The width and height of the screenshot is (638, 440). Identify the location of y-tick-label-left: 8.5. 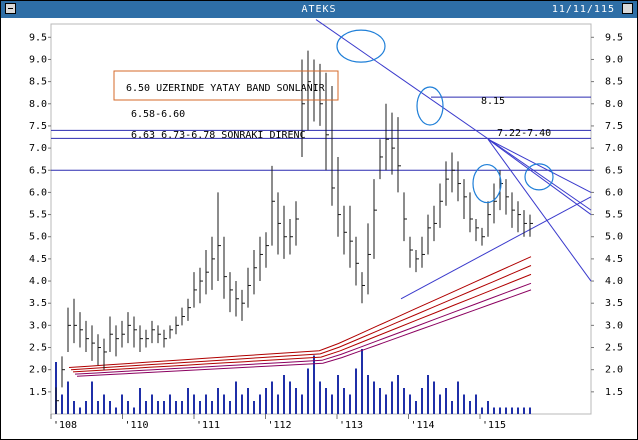
(38, 82).